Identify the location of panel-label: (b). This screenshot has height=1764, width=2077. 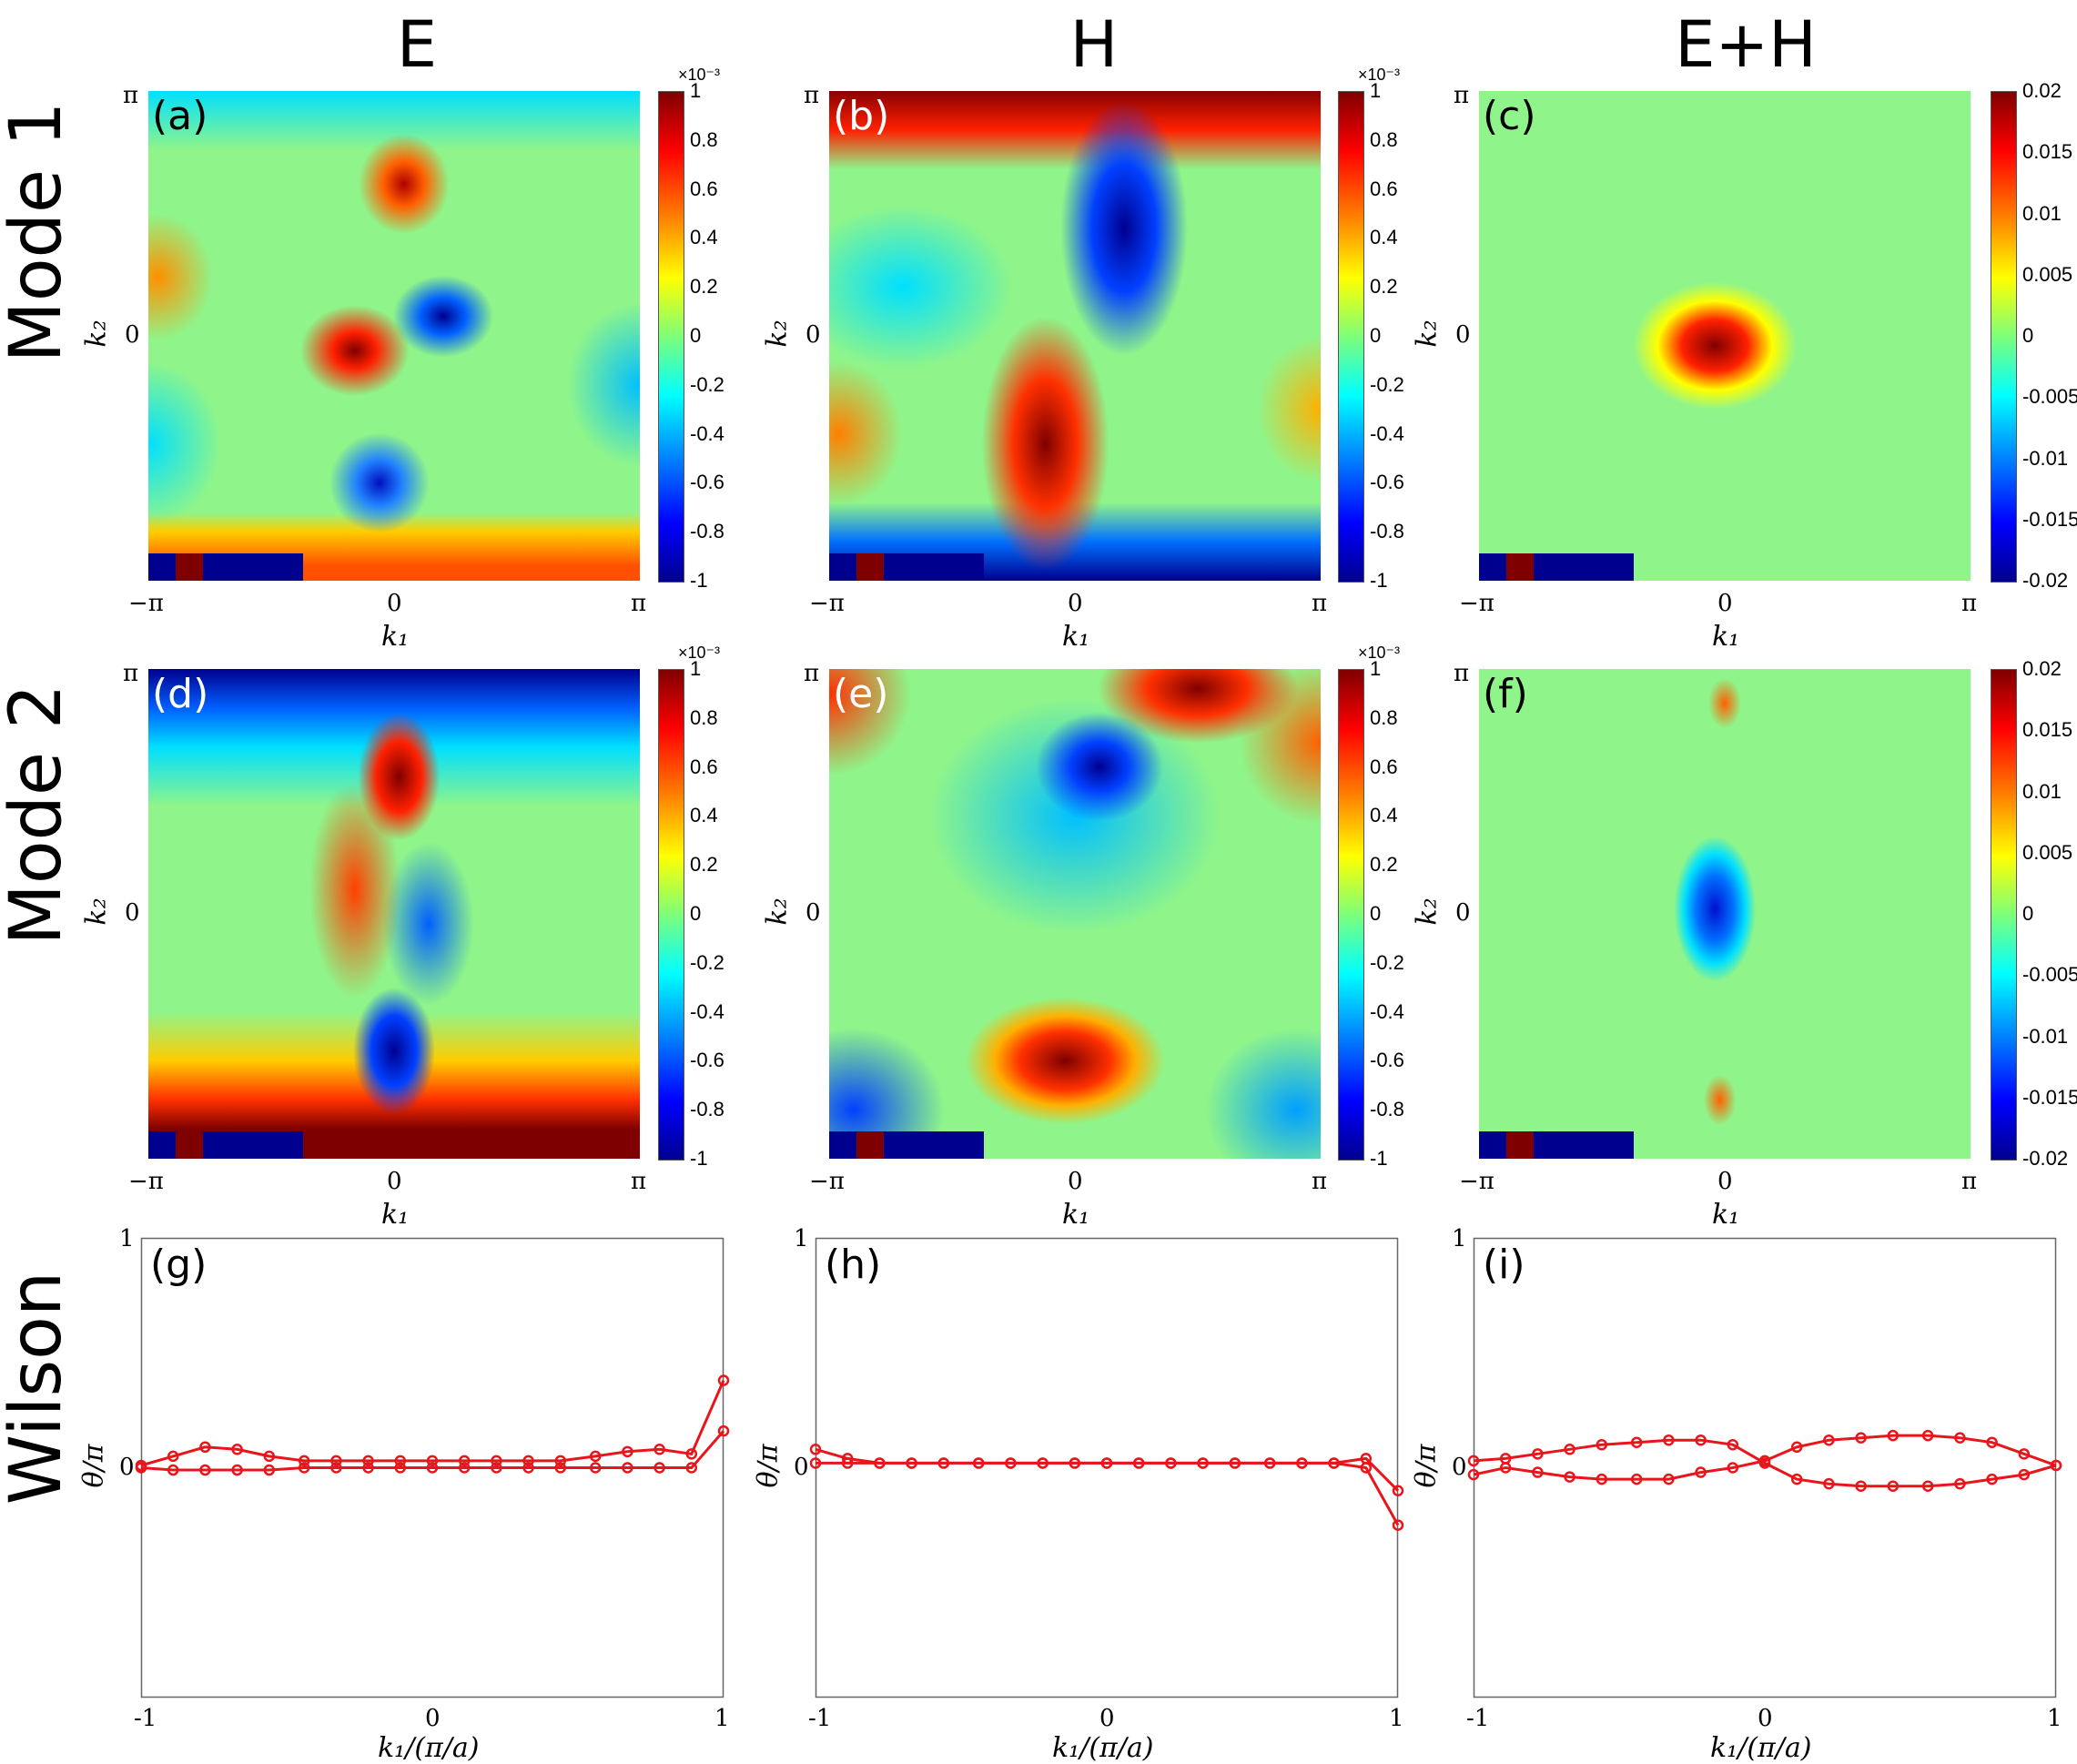
(861, 116).